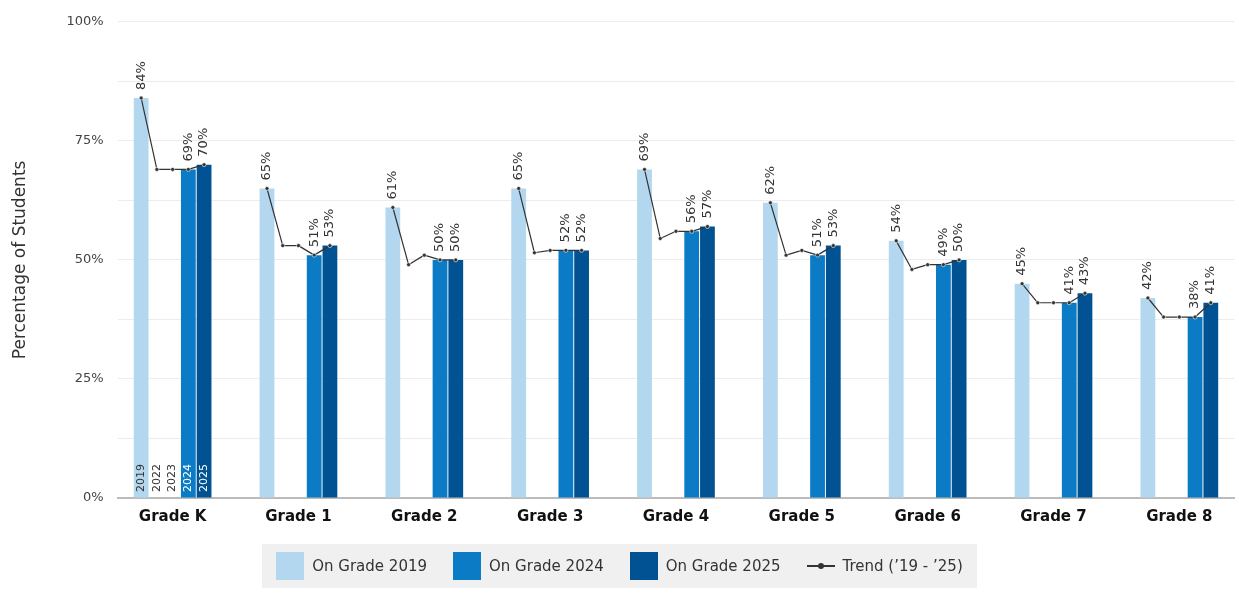 Image resolution: width=1239 pixels, height=598 pixels. What do you see at coordinates (172, 478) in the screenshot?
I see `annotation: 2023` at bounding box center [172, 478].